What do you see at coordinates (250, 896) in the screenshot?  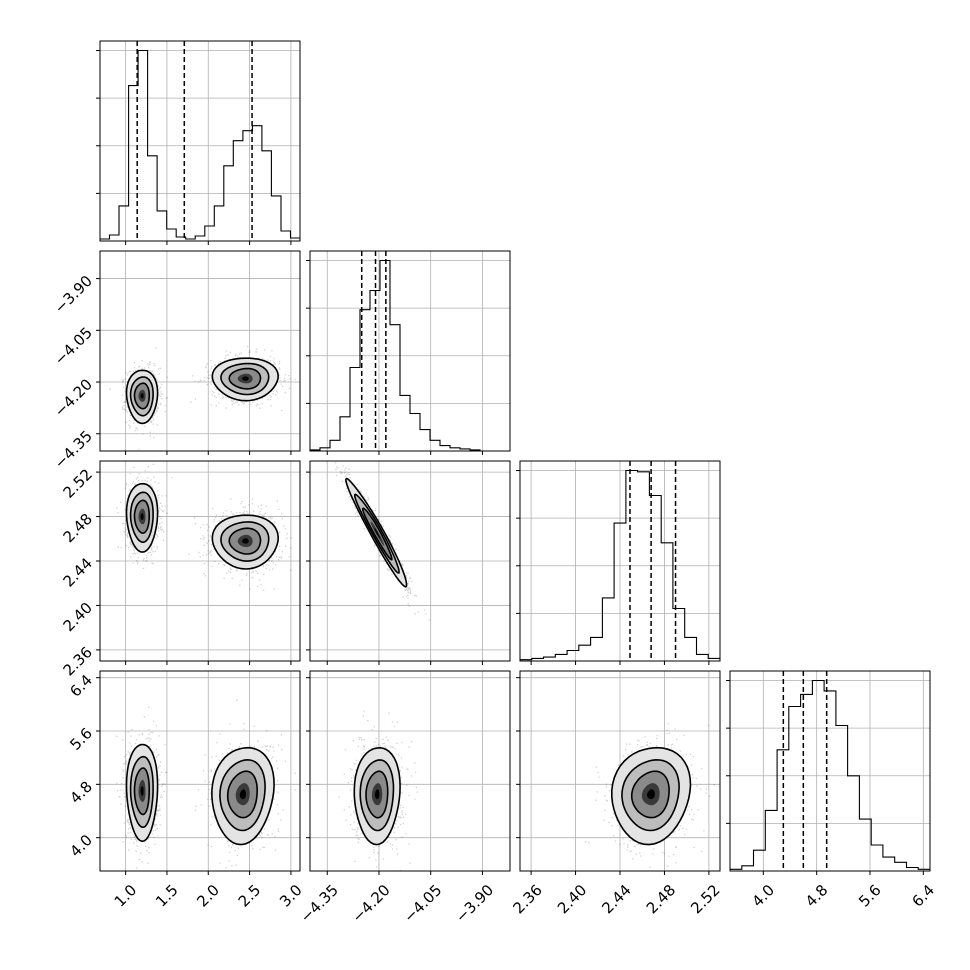 I see `x-tick-label: 2.5` at bounding box center [250, 896].